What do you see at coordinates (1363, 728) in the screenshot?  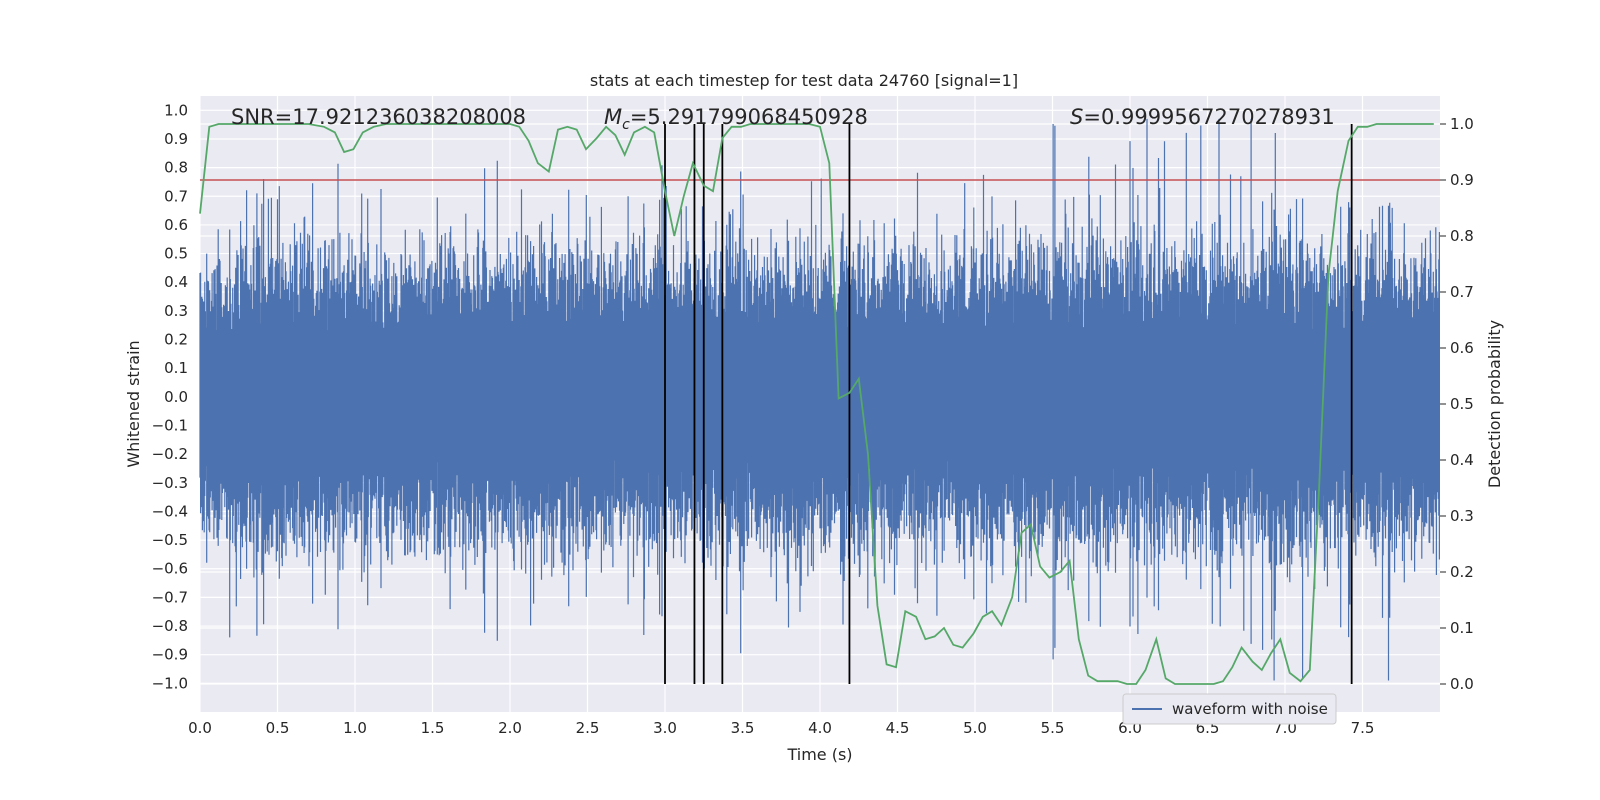 I see `x-tick-label: 7.5` at bounding box center [1363, 728].